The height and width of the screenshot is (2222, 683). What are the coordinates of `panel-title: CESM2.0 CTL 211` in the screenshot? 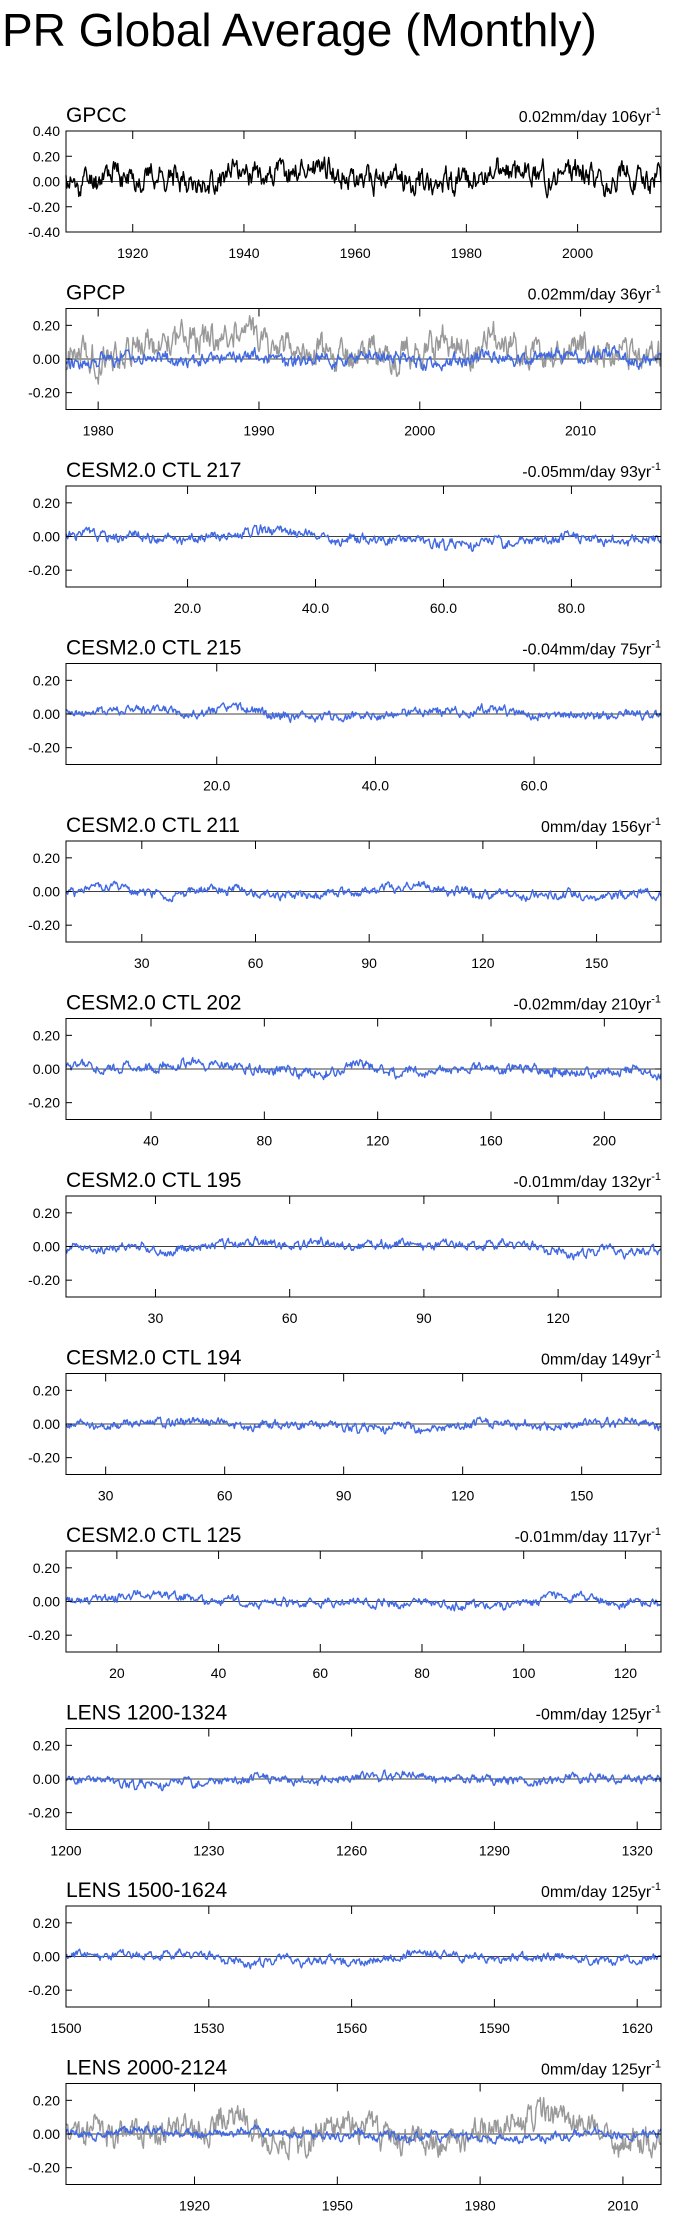 It's located at (153, 825).